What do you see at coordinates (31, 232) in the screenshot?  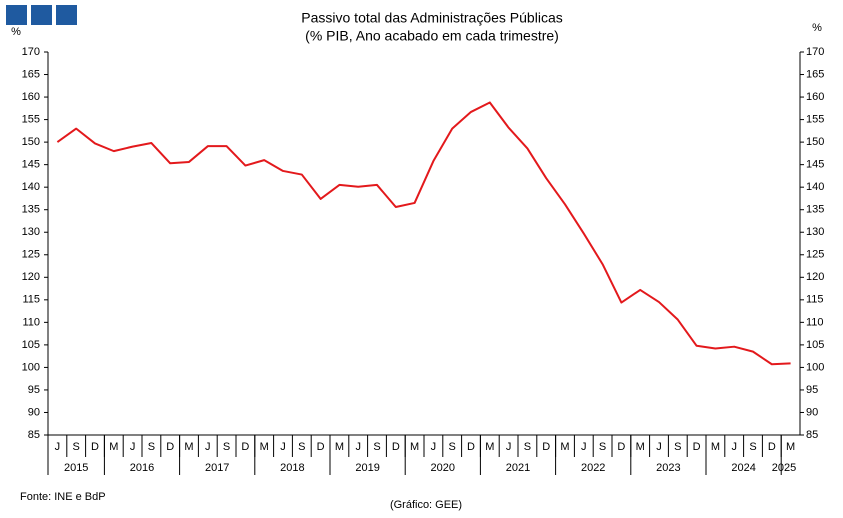 I see `y-tick-label: 130` at bounding box center [31, 232].